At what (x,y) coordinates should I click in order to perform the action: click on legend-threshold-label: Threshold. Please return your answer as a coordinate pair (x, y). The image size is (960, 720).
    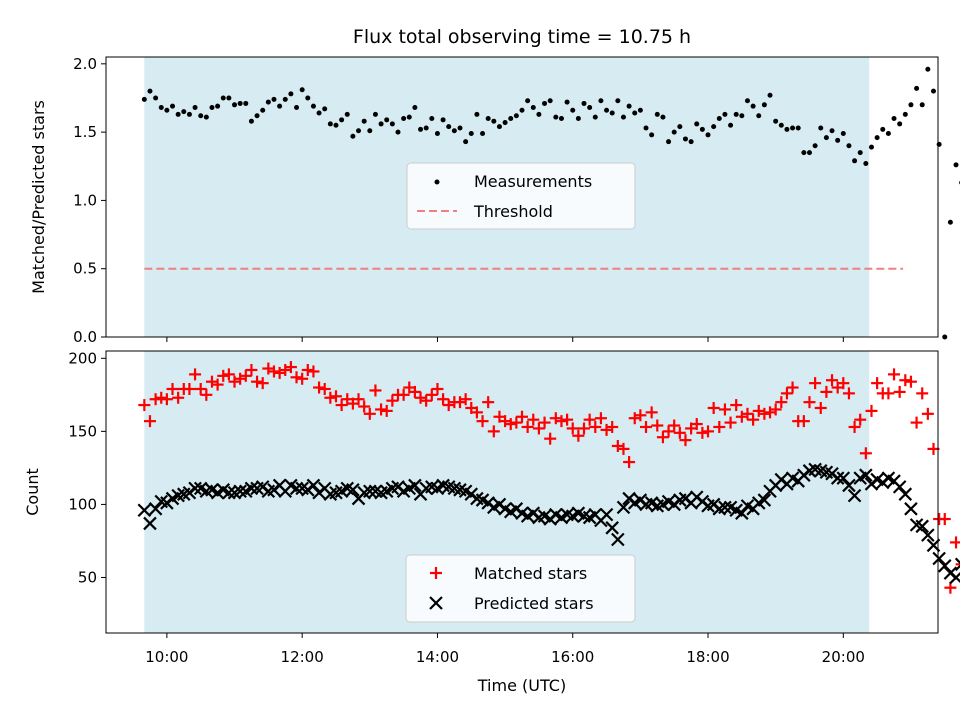
    Looking at the image, I should click on (513, 211).